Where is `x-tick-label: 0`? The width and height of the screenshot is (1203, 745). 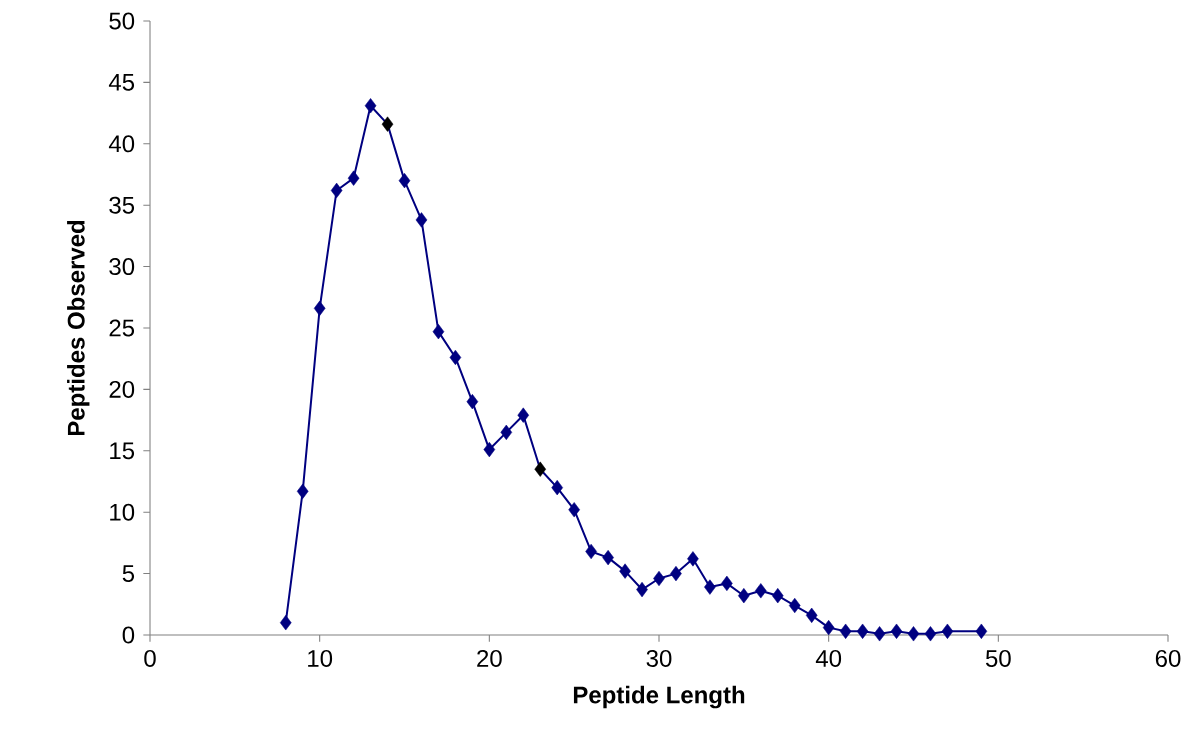
x-tick-label: 0 is located at coordinates (150, 658).